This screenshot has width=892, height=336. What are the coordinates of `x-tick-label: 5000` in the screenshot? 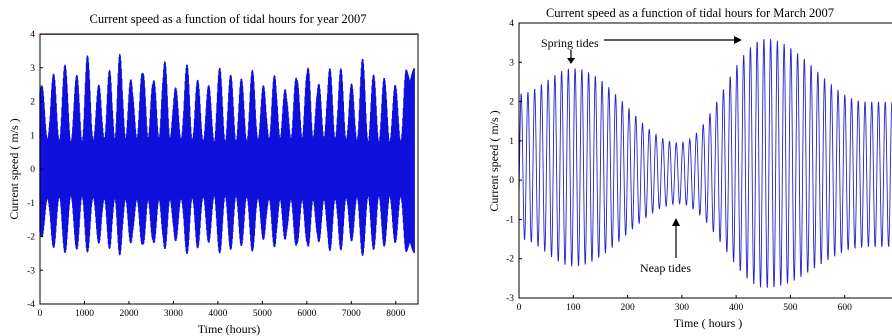 It's located at (262, 314).